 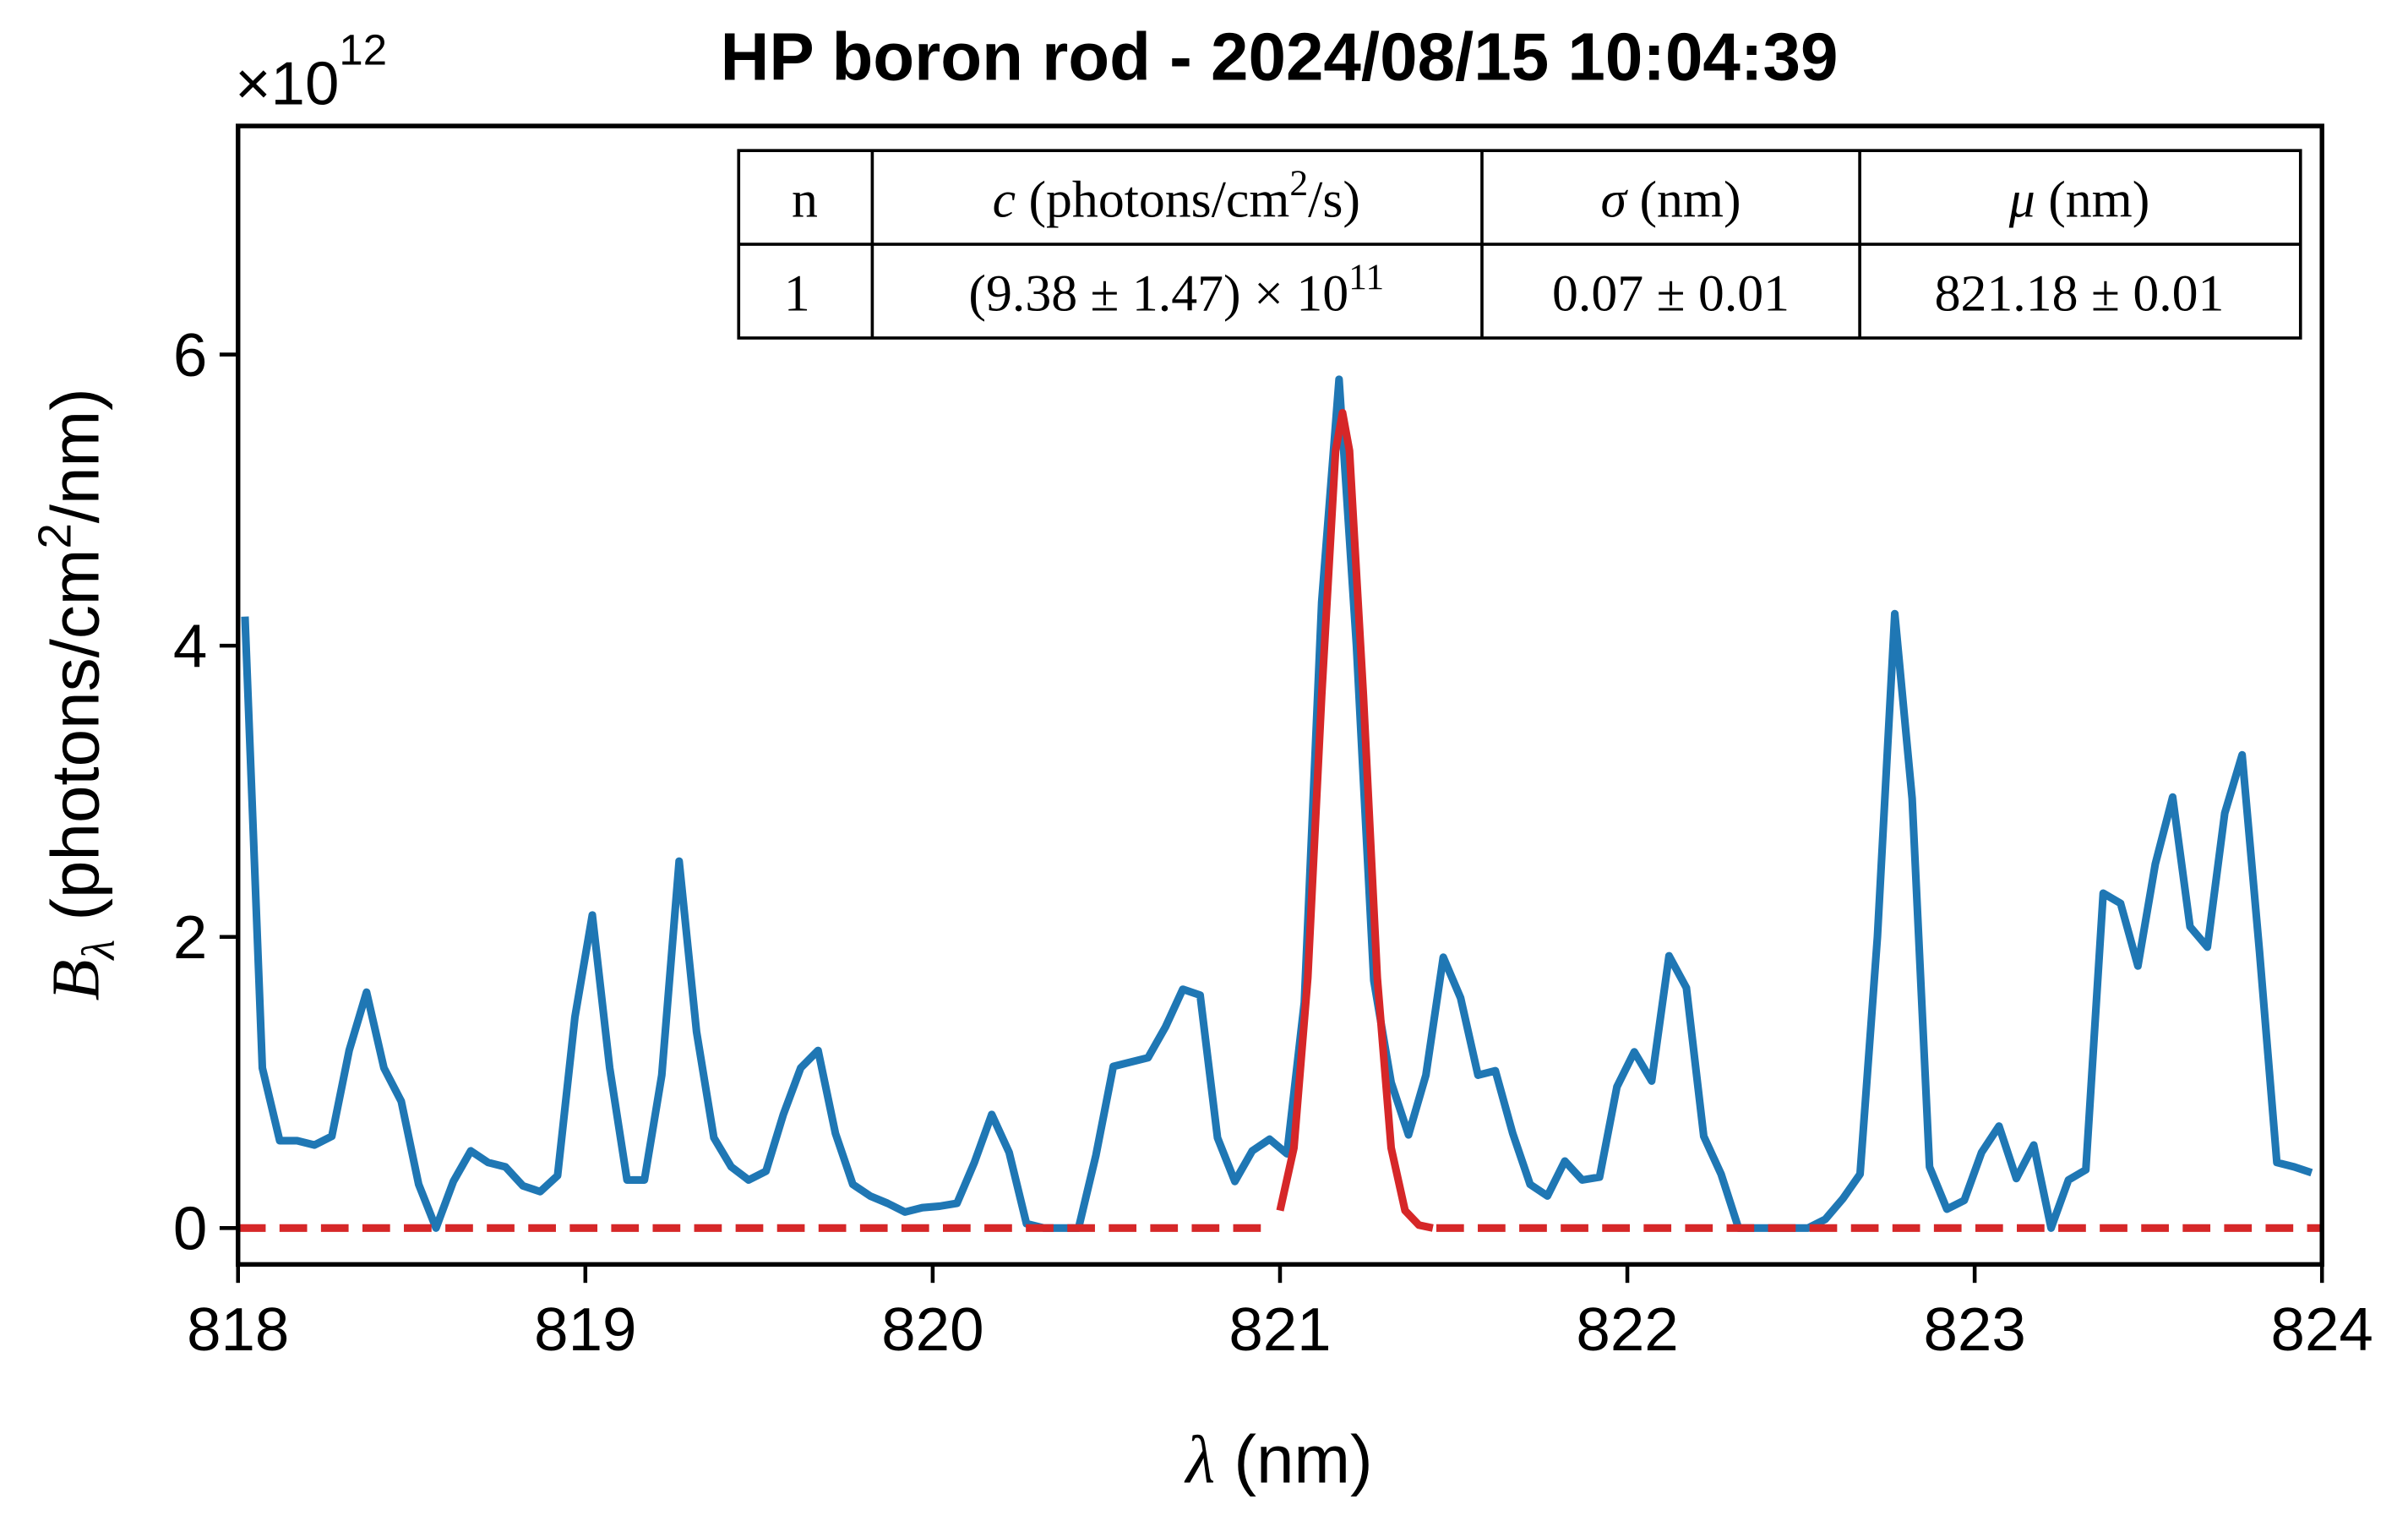 I want to click on table-cell: (9.38 ± 1.47) × 1011, so click(x=1176, y=289).